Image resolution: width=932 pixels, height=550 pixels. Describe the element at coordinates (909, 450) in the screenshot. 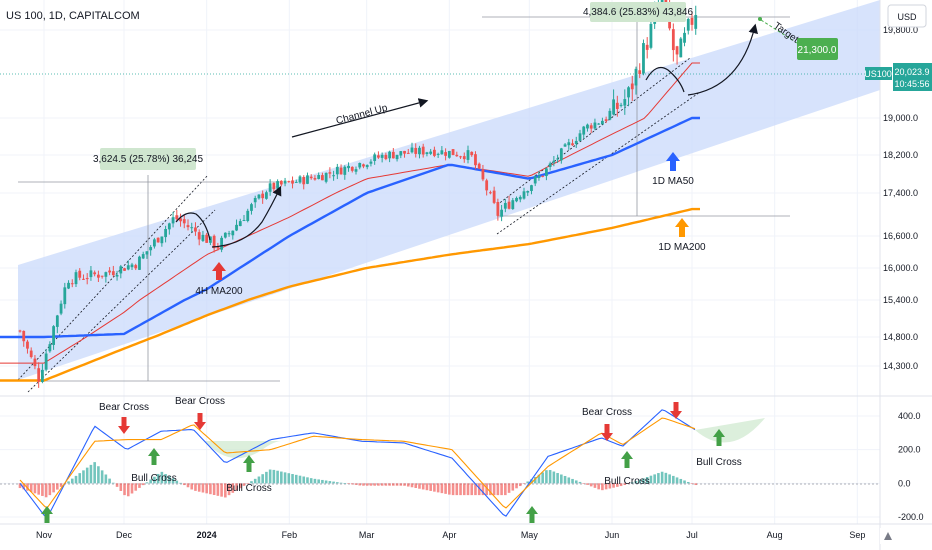

I see `macd-tick-label: 200.0` at that location.